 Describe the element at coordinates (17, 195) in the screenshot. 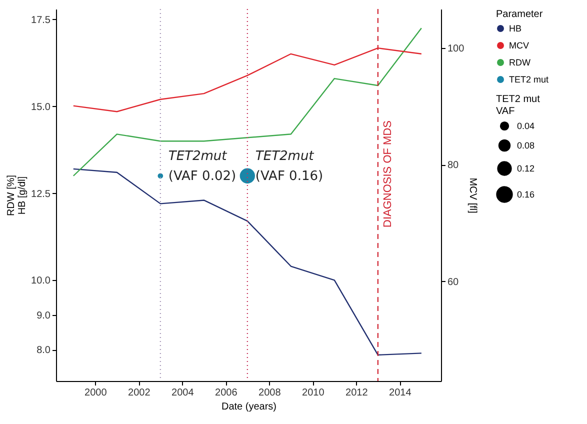

I see `y-axis-title: RDW [%] HB [g/dl]` at that location.